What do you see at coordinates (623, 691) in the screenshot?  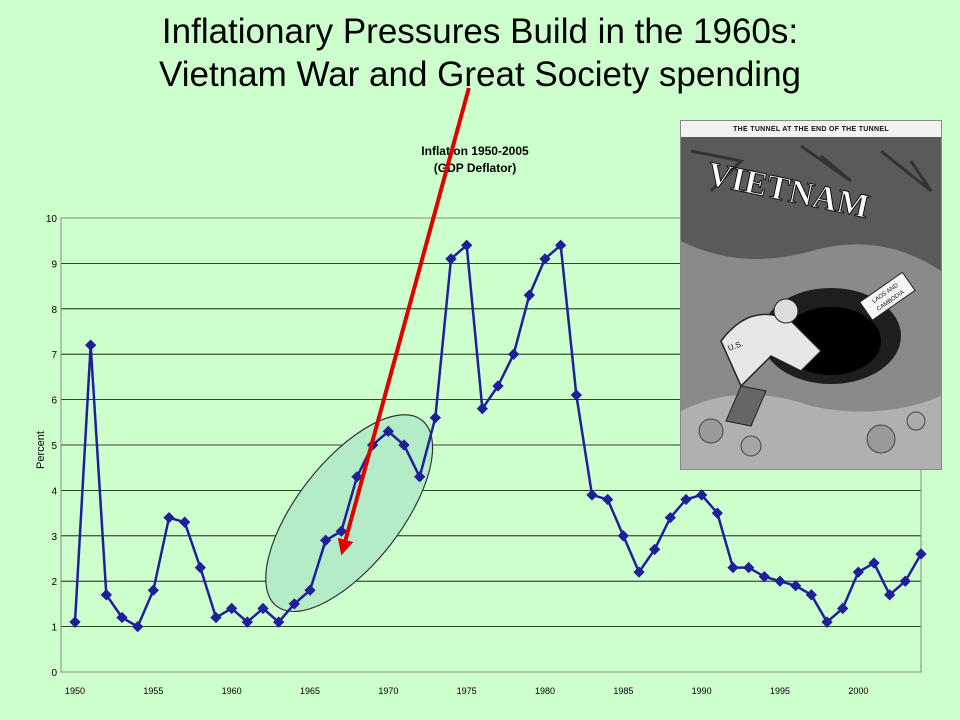 I see `x-tick-label: 1985` at bounding box center [623, 691].